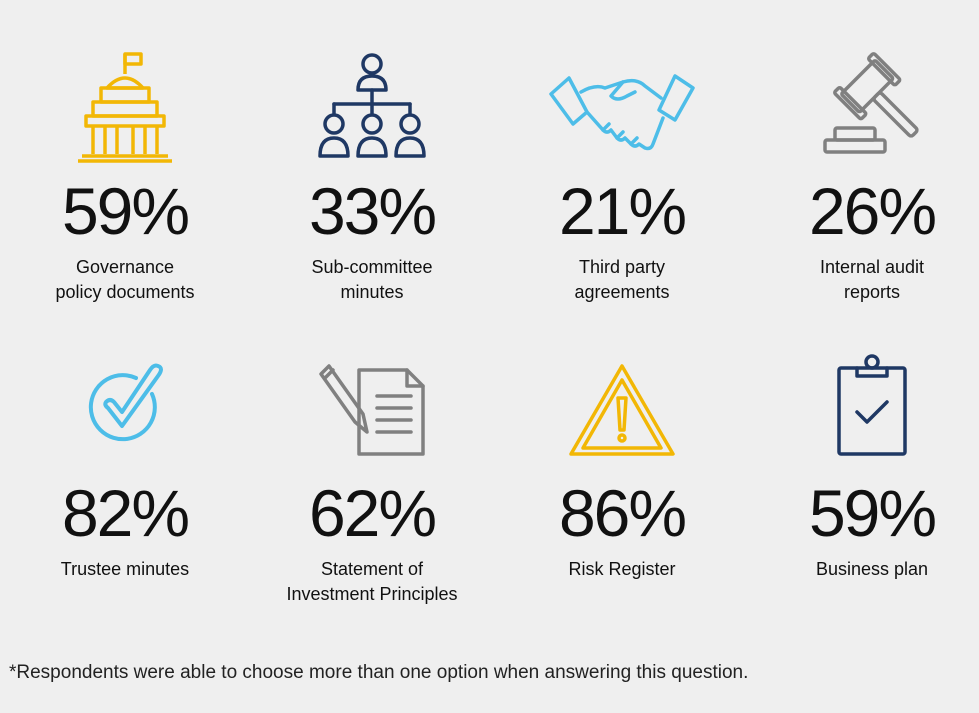 The image size is (979, 713). What do you see at coordinates (622, 513) in the screenshot?
I see `stat-value: 86%` at bounding box center [622, 513].